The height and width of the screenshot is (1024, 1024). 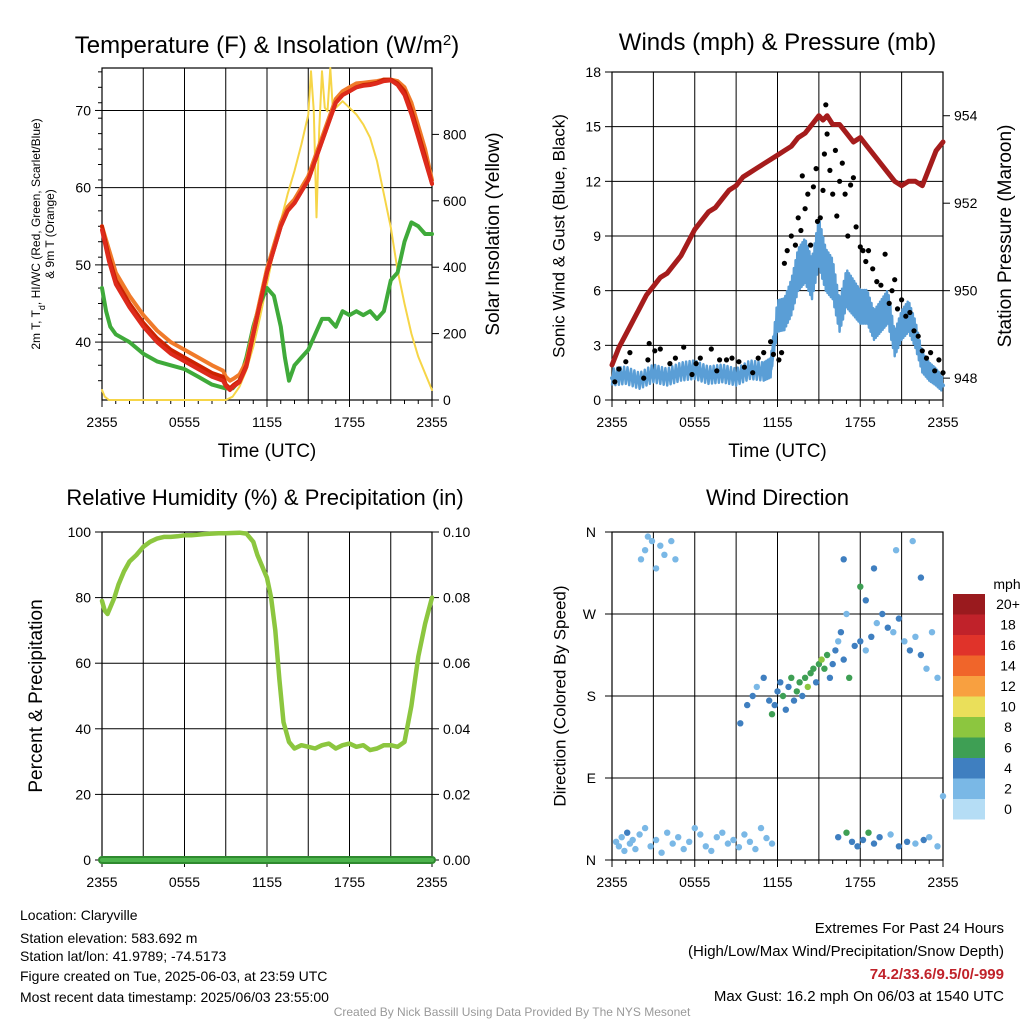 What do you see at coordinates (591, 860) in the screenshot?
I see `direction-y-tick-label: N` at bounding box center [591, 860].